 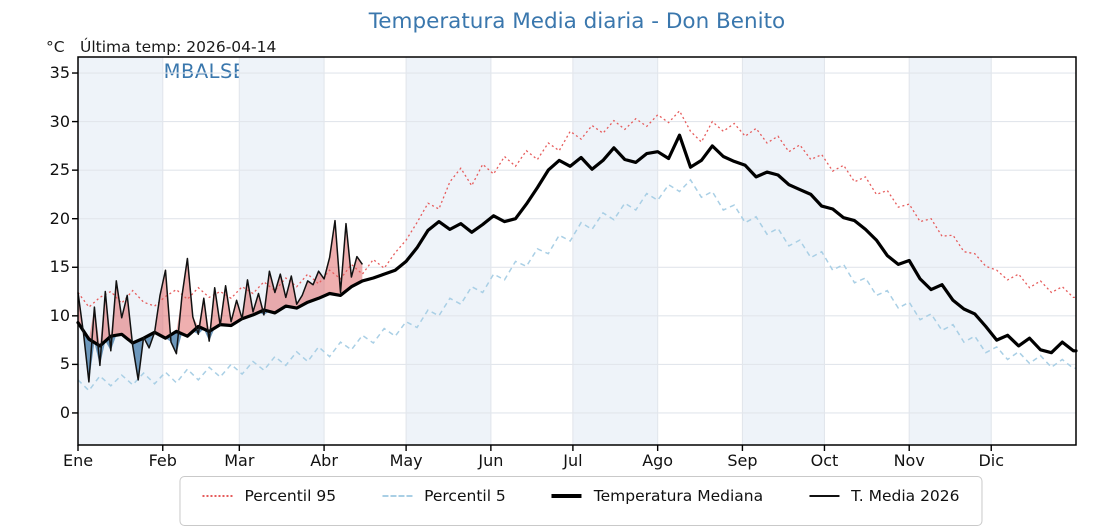 I want to click on x-tick-label: May, so click(x=406, y=460).